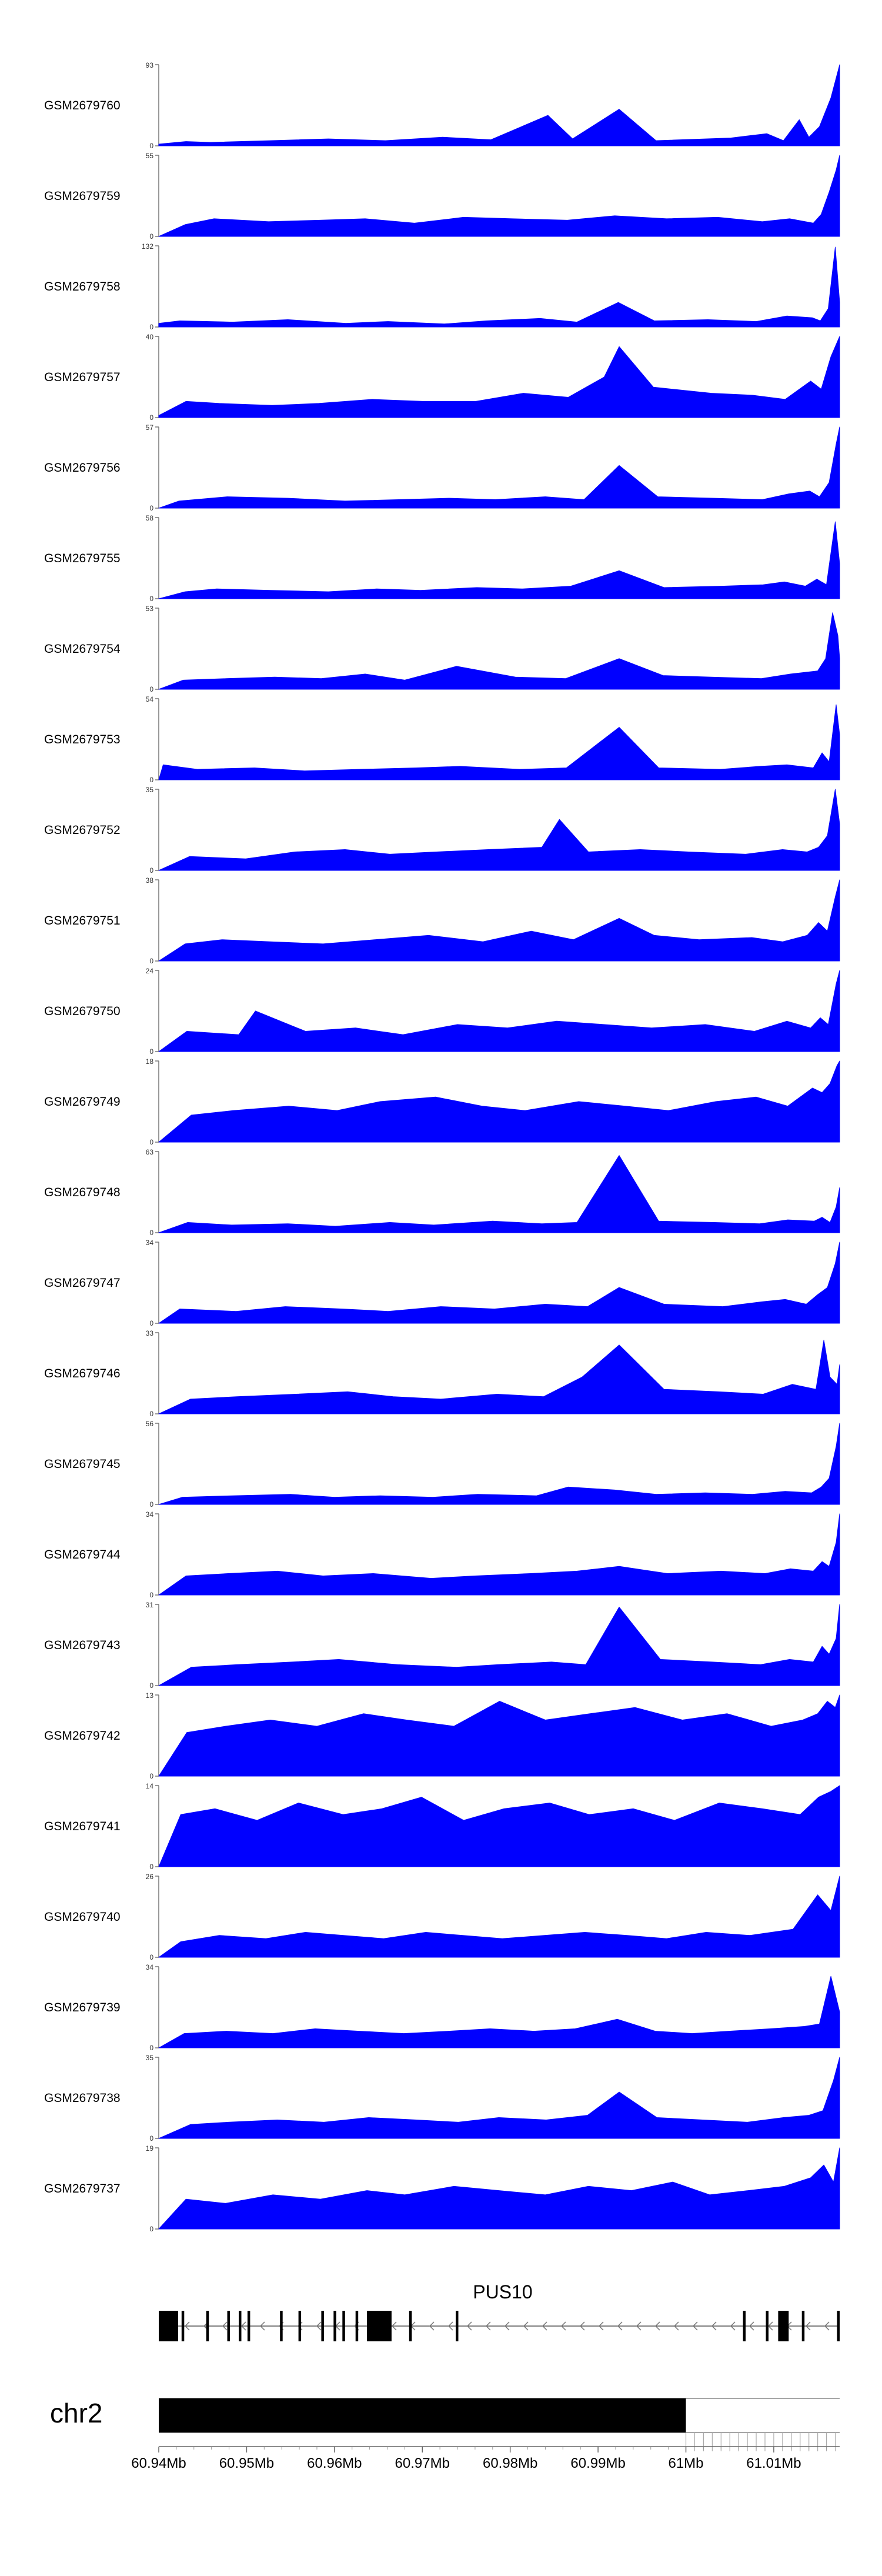 The height and width of the screenshot is (2576, 882). Describe the element at coordinates (150, 1605) in the screenshot. I see `y-max-label: 31` at that location.